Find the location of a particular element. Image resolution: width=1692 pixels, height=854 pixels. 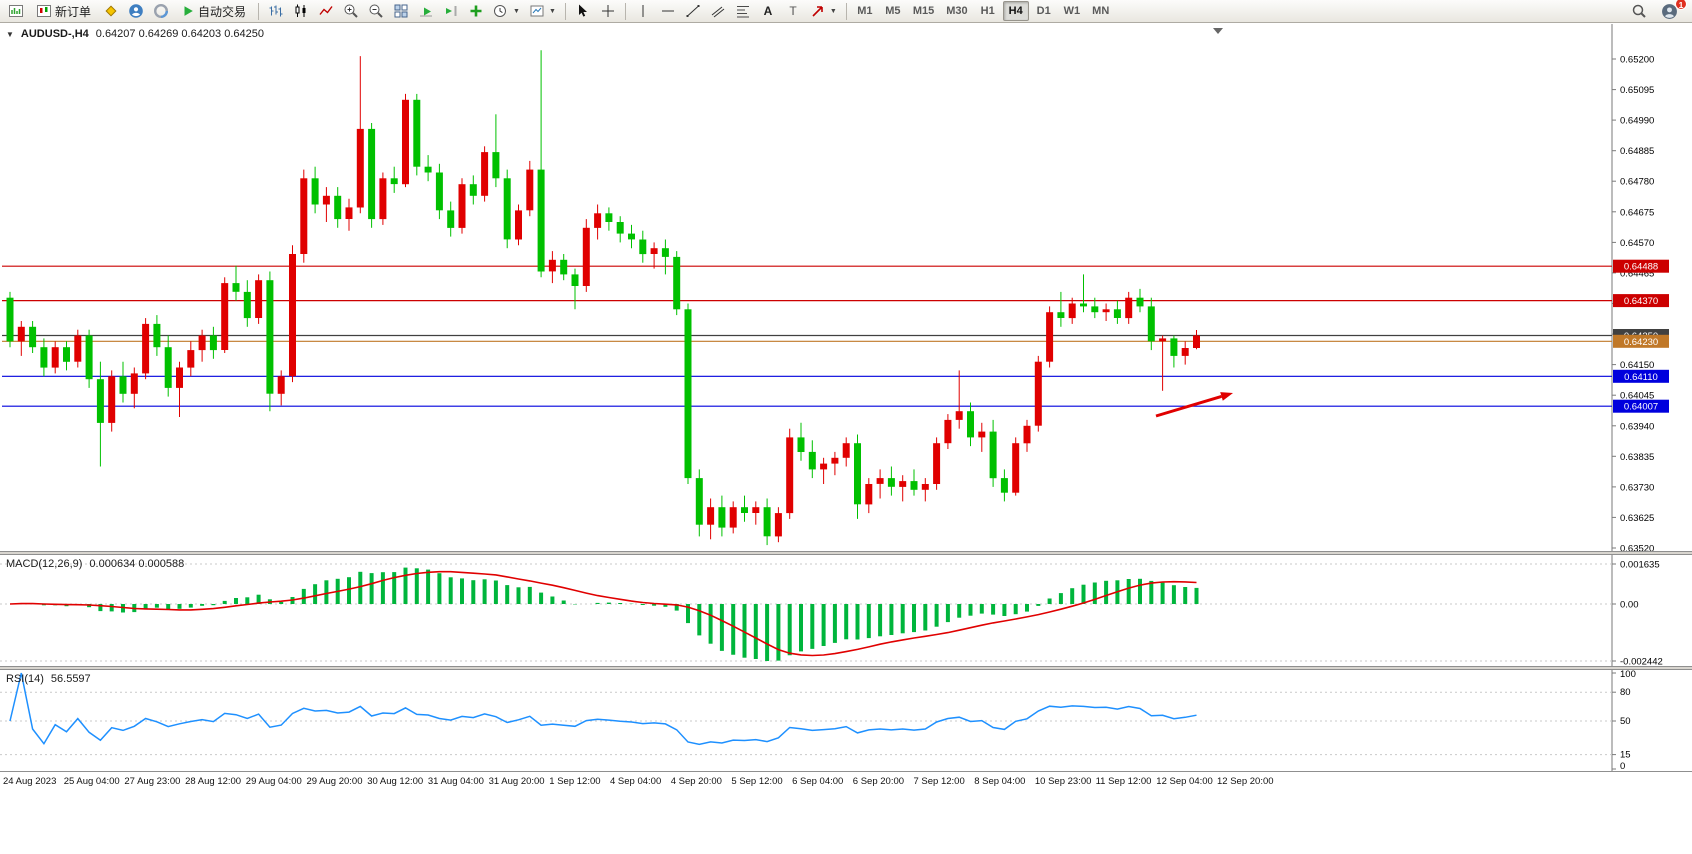

vertical-line-button is located at coordinates (643, 11).